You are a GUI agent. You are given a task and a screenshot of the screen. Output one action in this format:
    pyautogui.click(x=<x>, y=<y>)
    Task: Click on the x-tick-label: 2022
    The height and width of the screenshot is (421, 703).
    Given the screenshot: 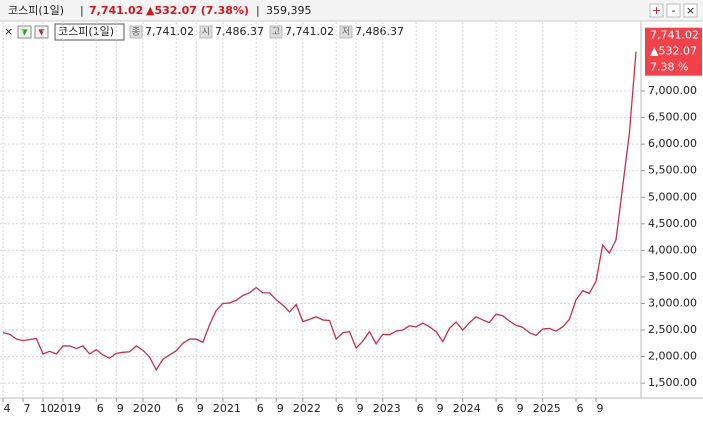 What is the action you would take?
    pyautogui.click(x=307, y=408)
    